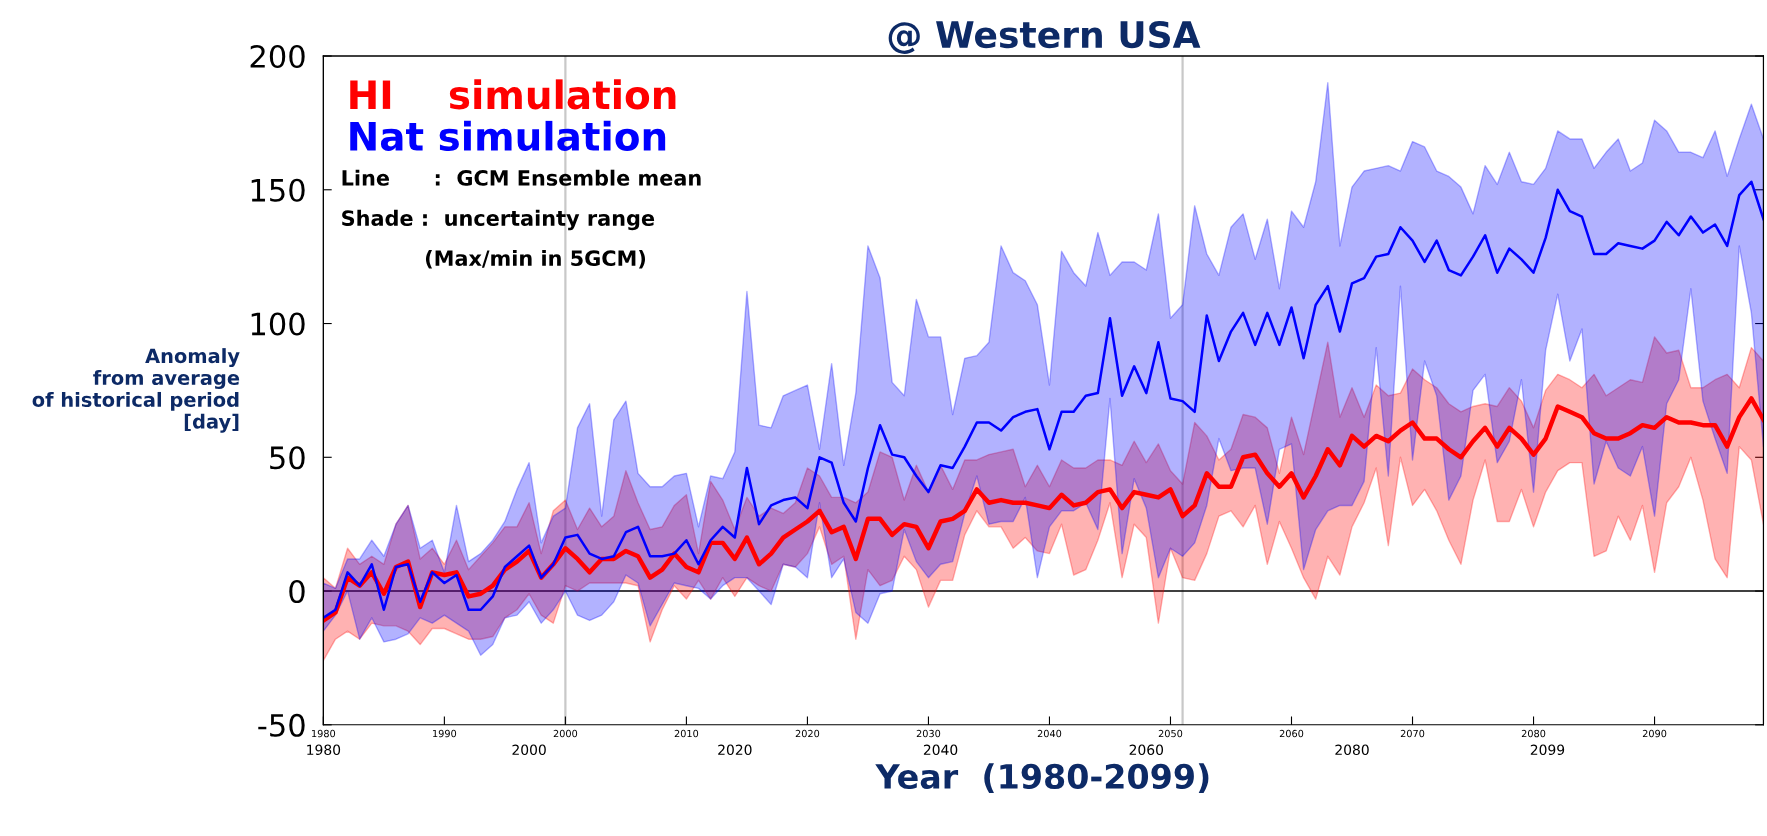 This screenshot has width=1767, height=836. Describe the element at coordinates (1291, 733) in the screenshot. I see `x-tick-label: 2060` at that location.